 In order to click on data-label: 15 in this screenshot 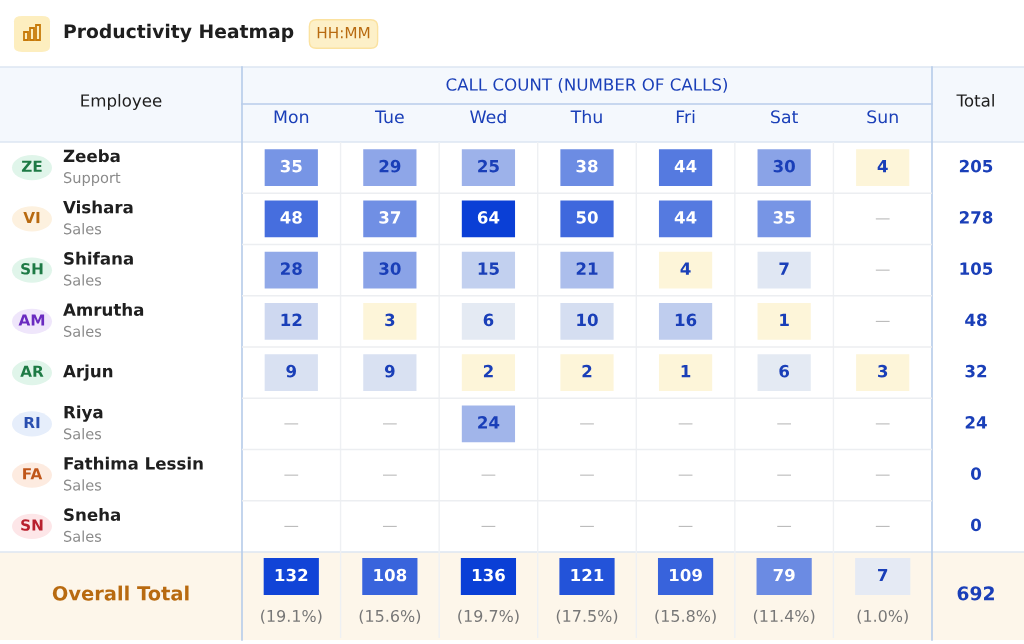, I will do `click(488, 268)`.